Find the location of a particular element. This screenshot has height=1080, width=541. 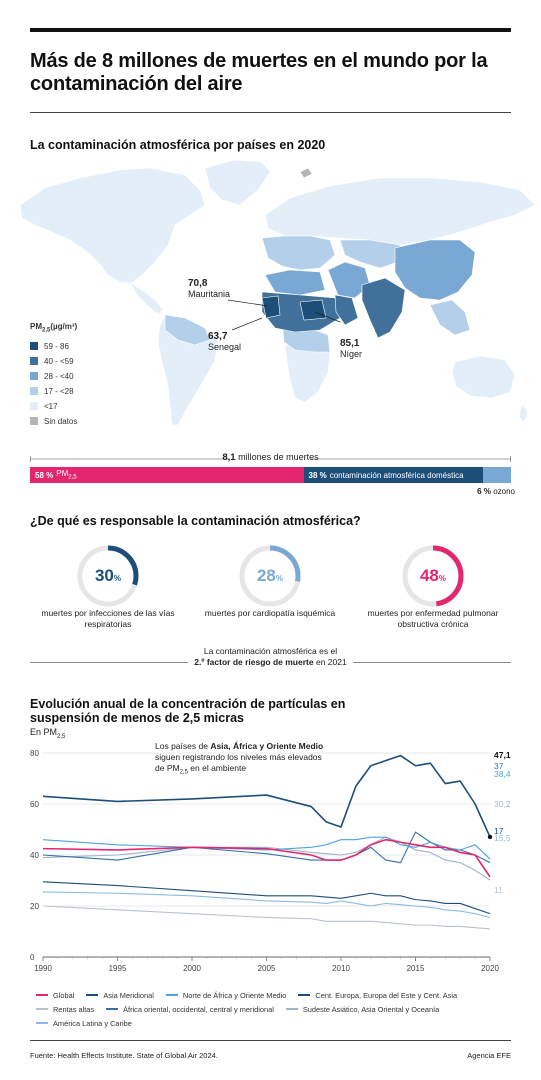

donut-chart: 30% is located at coordinates (108, 576).